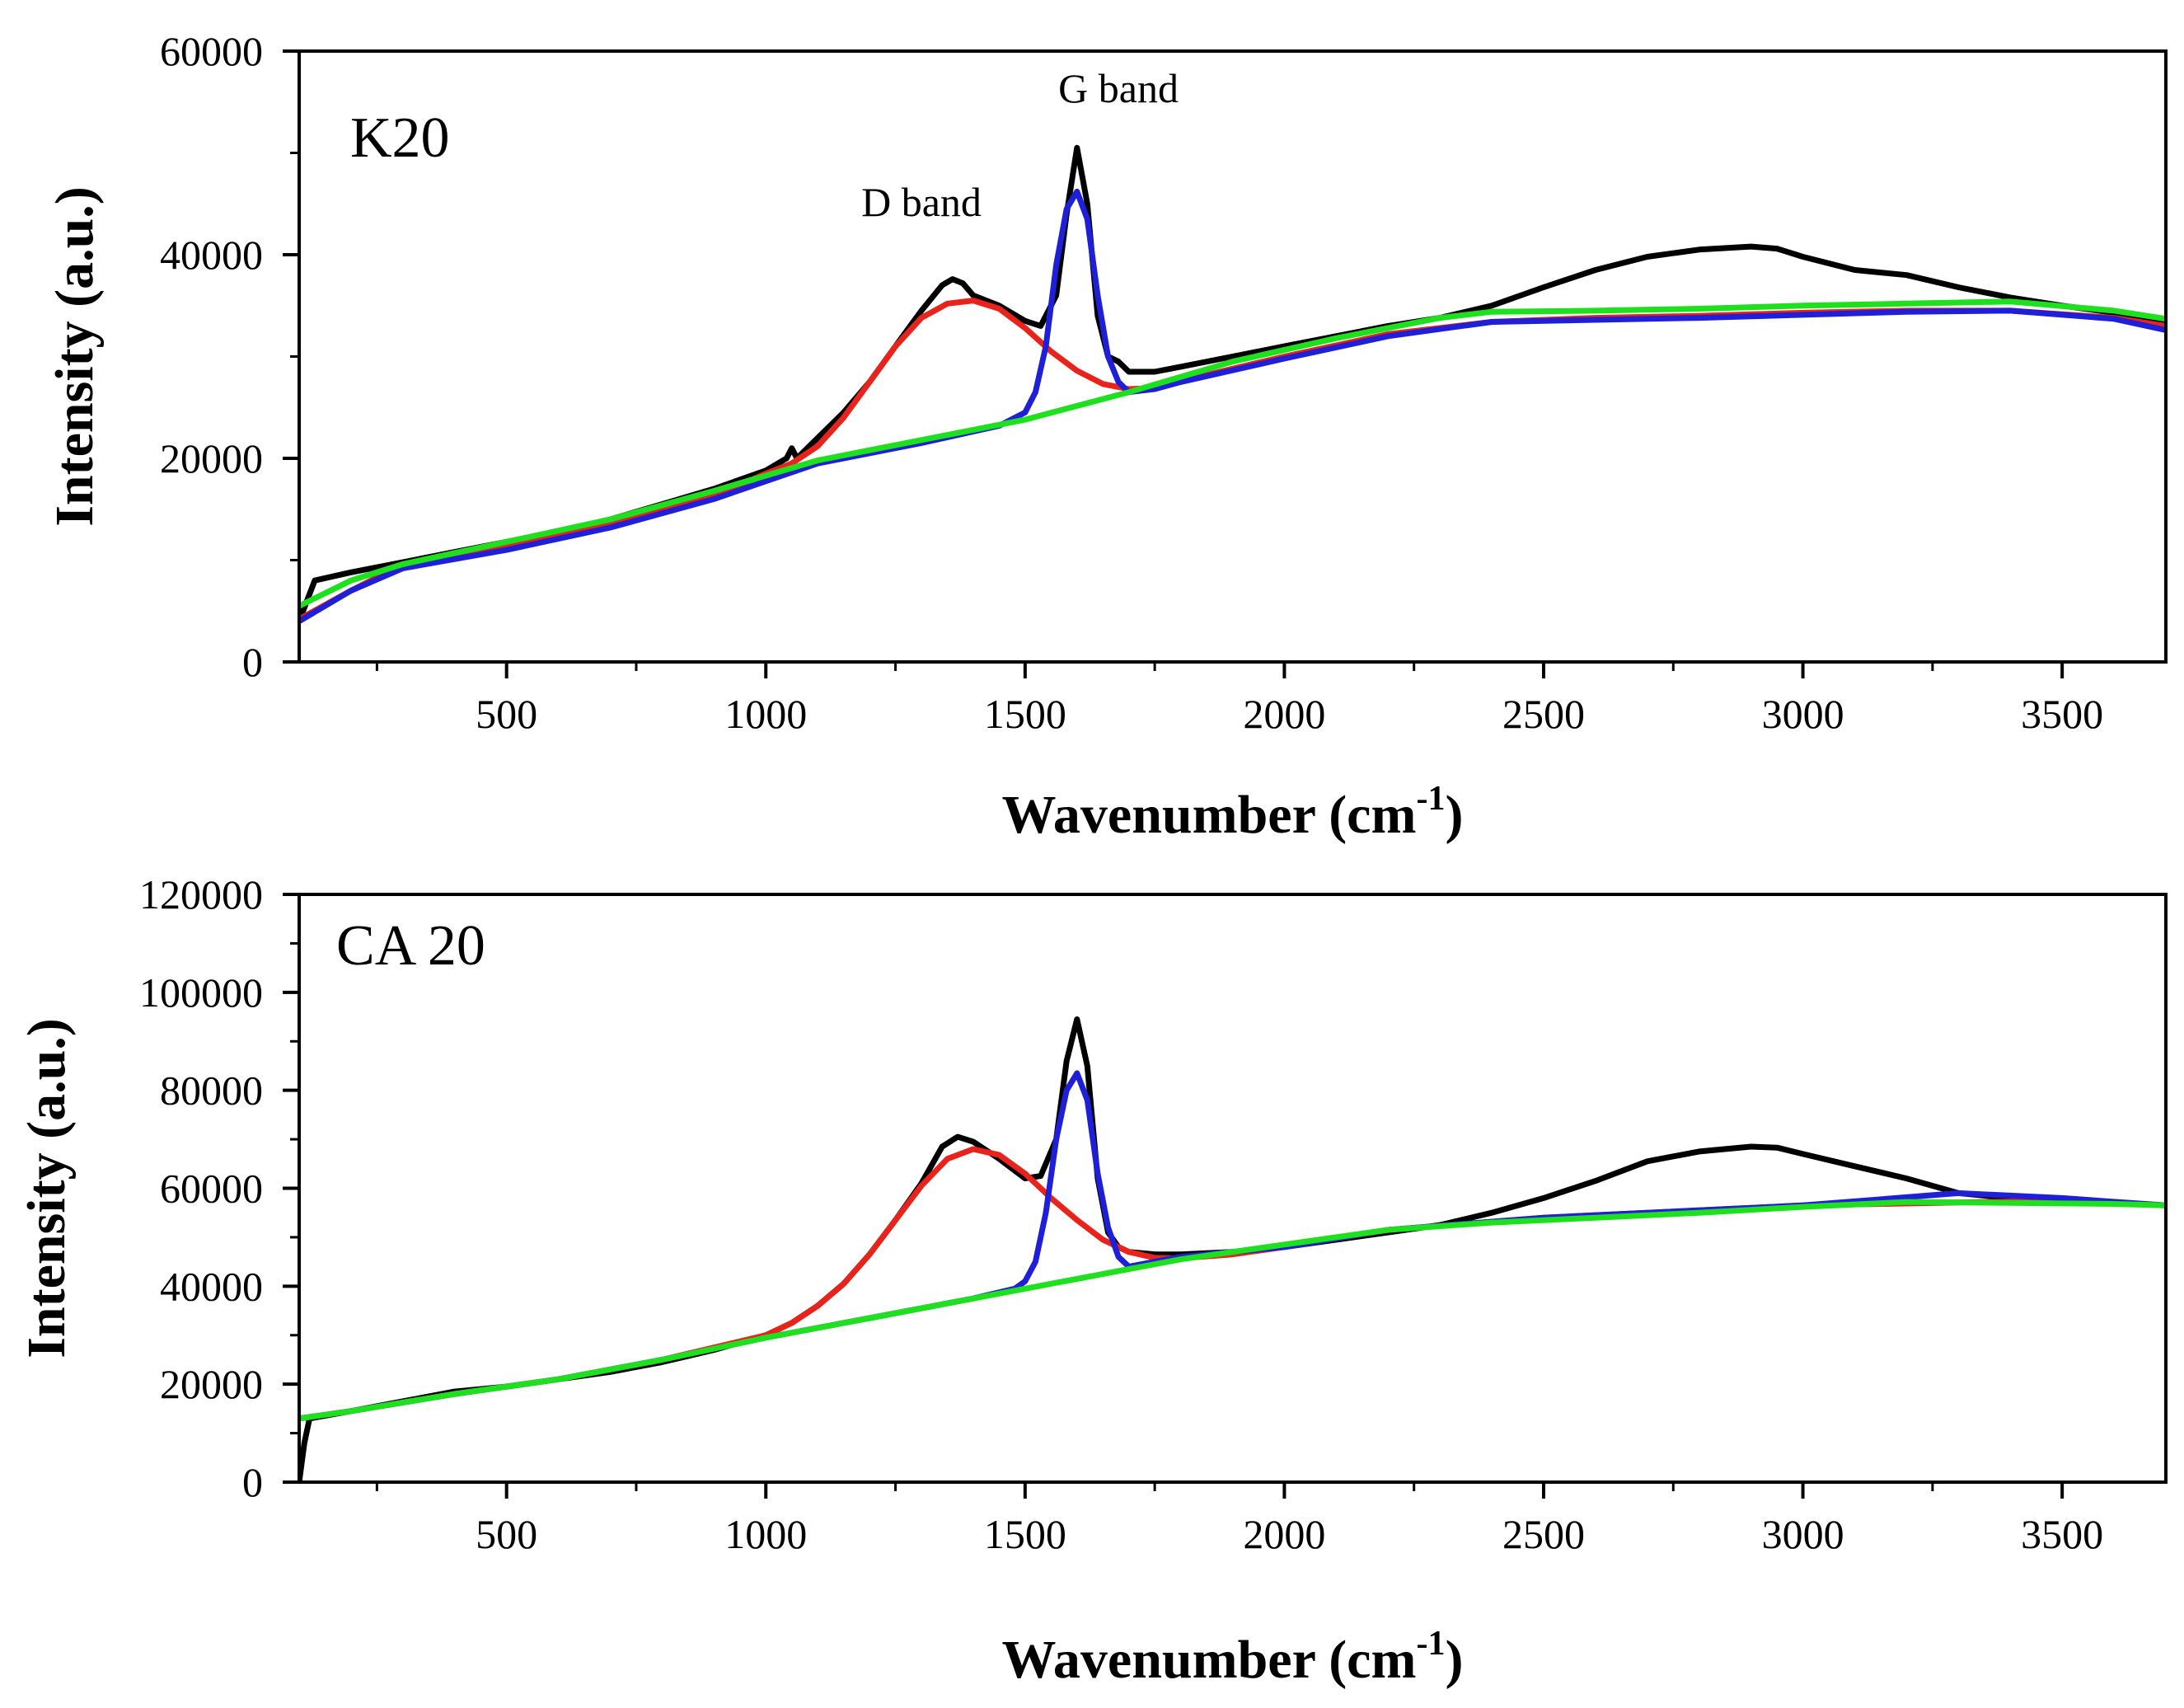 The image size is (2184, 1708). Describe the element at coordinates (201, 992) in the screenshot. I see `y-tick-label: 100000` at that location.